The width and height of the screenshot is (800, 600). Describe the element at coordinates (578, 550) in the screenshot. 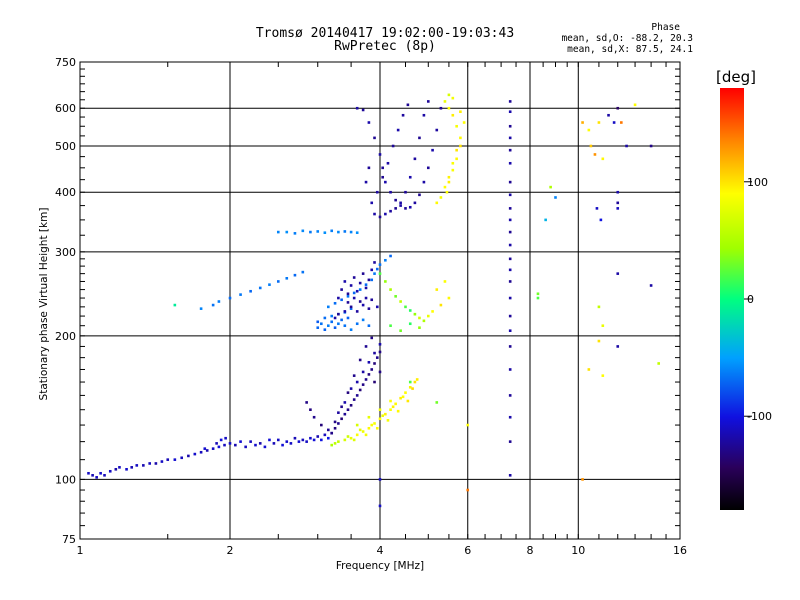

I see `x-tick-label: 10` at that location.